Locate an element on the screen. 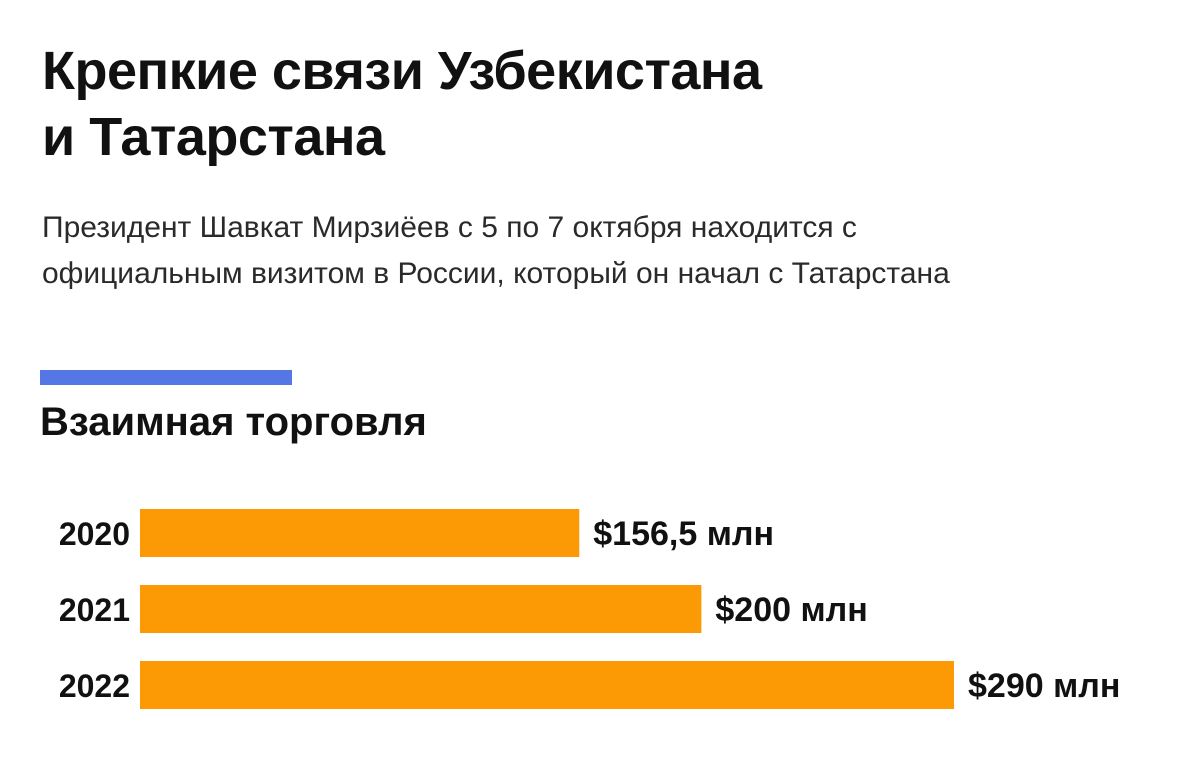 This screenshot has width=1200, height=762. value-label-2022: $290 млн is located at coordinates (1044, 686).